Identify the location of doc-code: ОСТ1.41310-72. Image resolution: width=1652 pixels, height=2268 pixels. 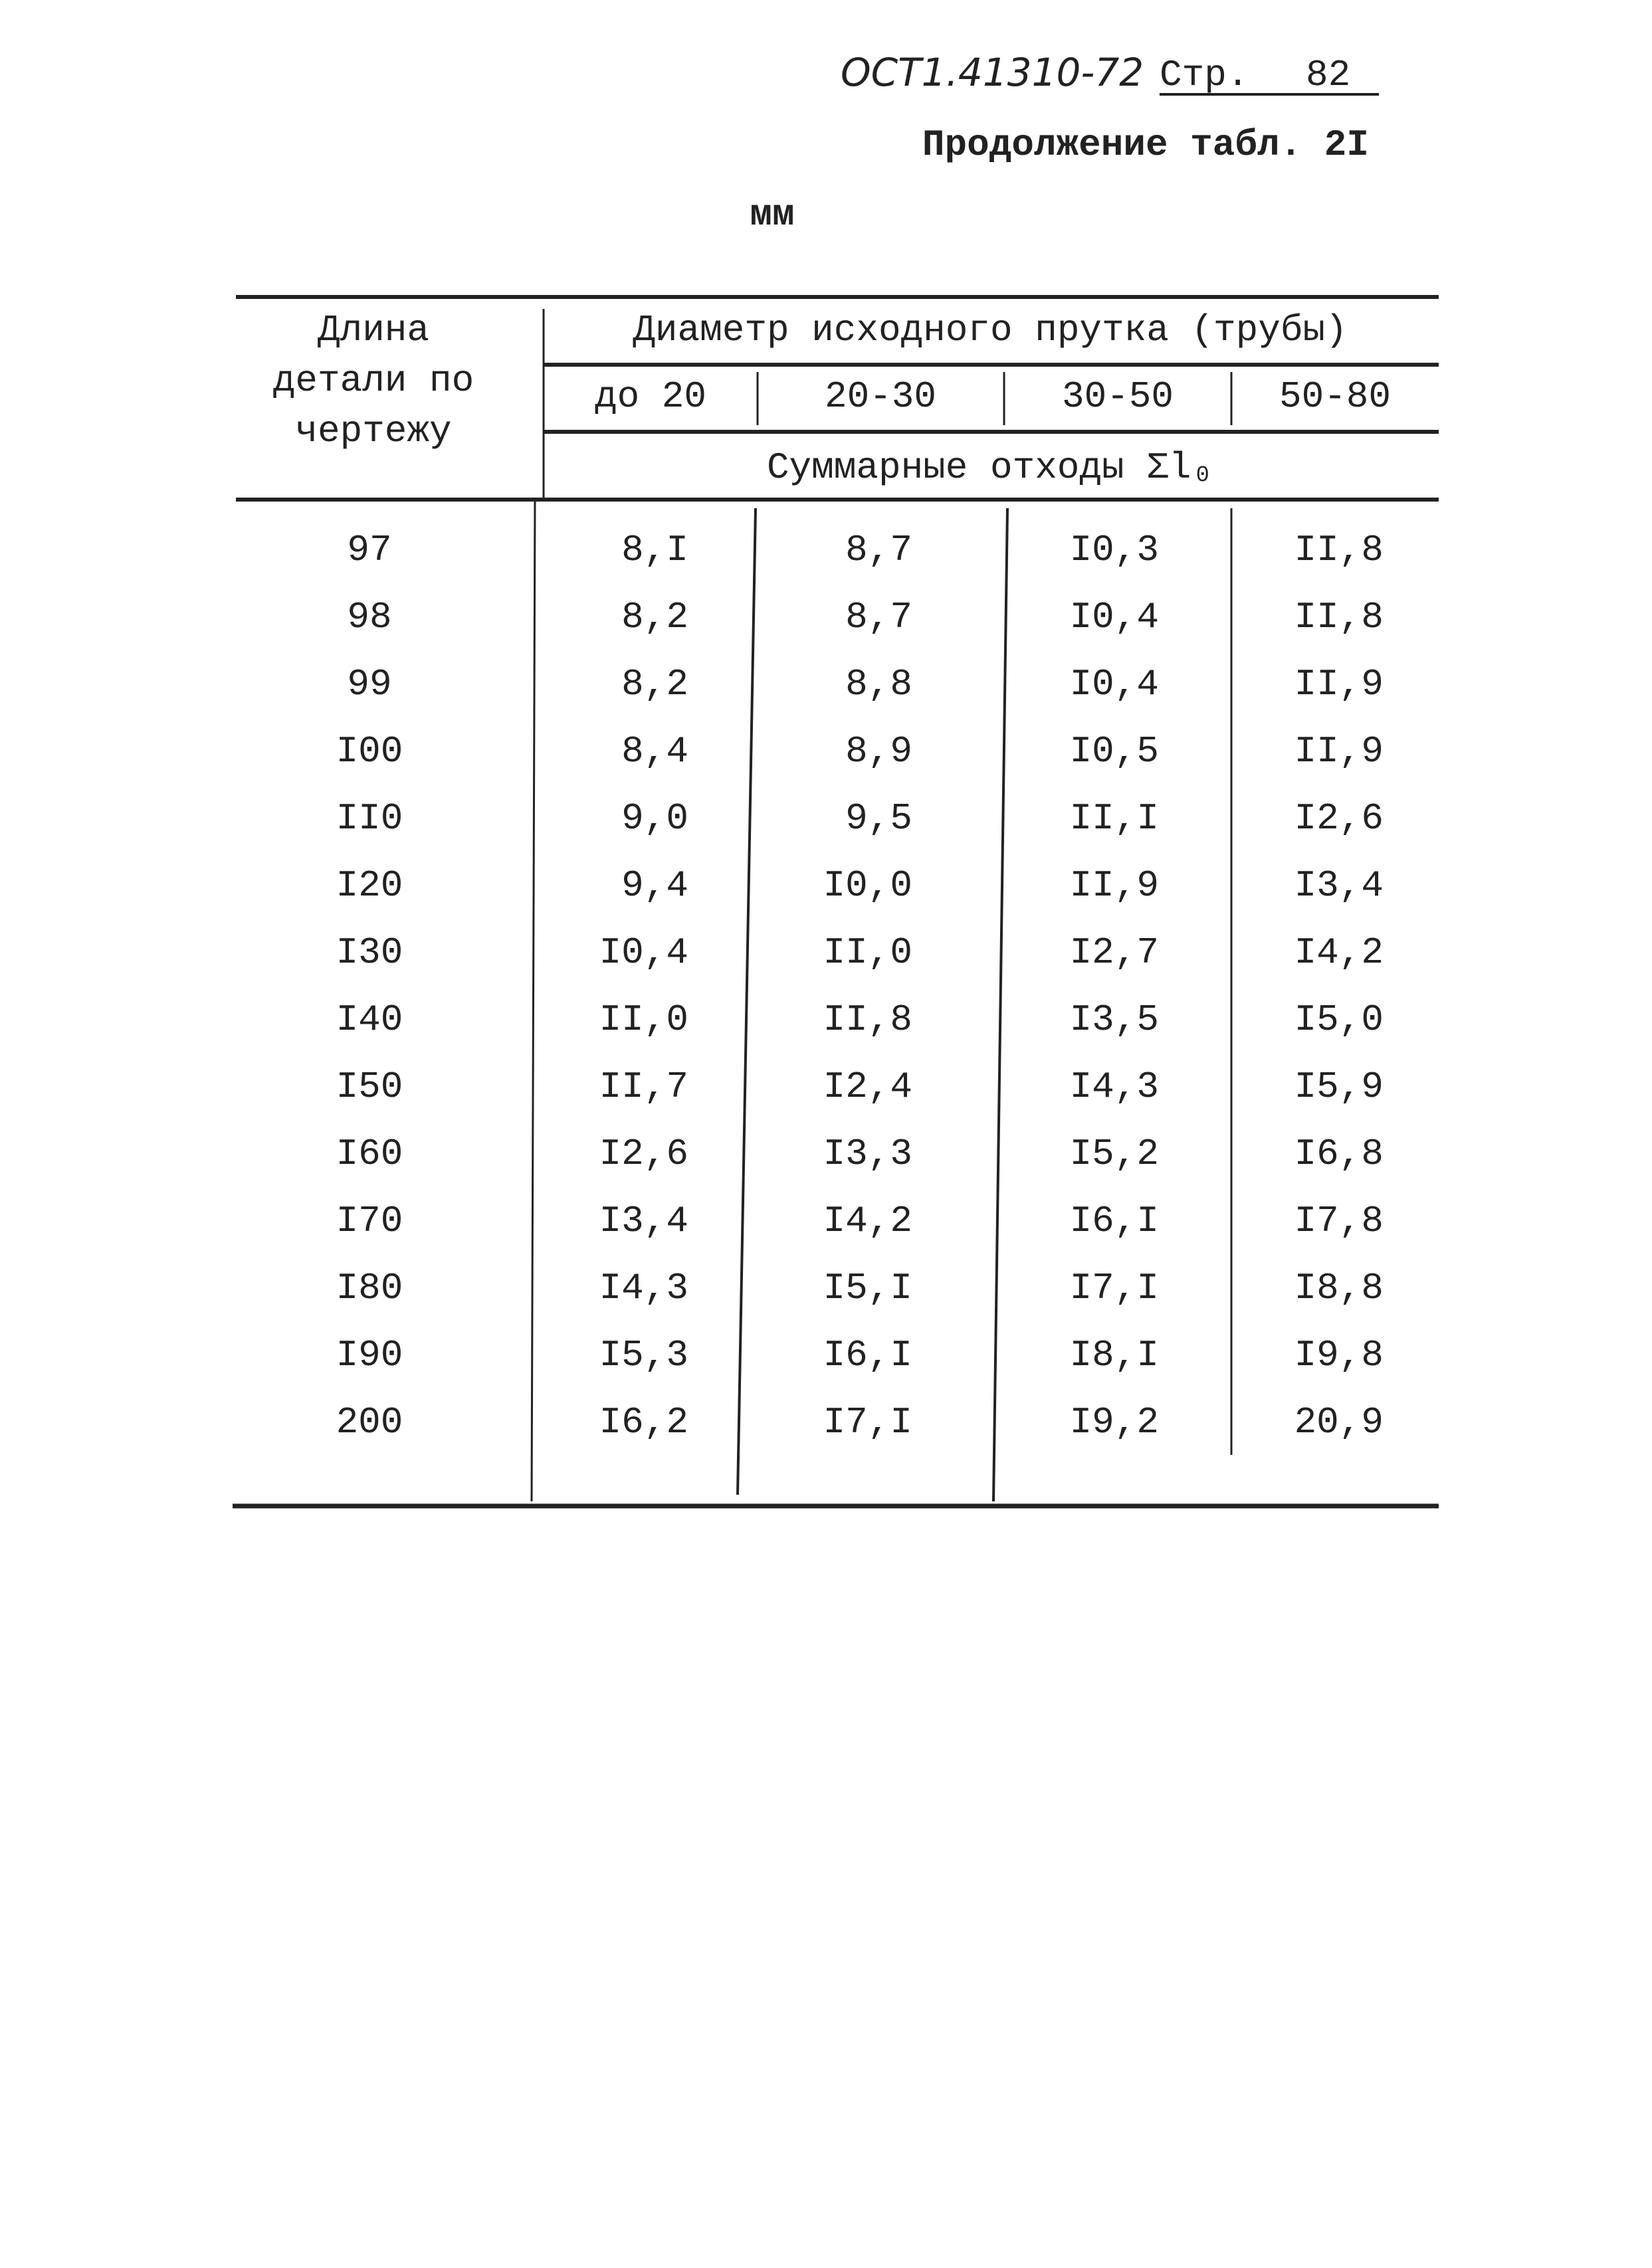
(993, 72).